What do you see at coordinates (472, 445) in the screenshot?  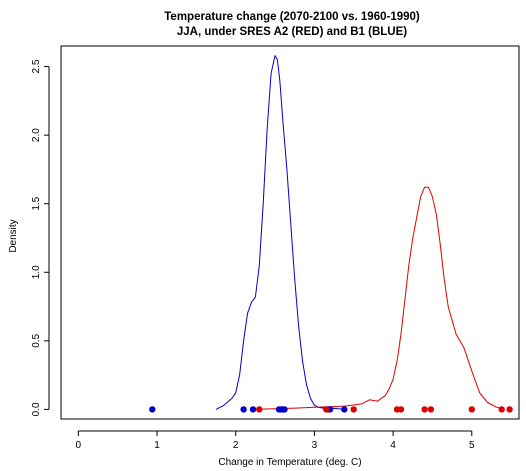 I see `x-tick-label: 5` at bounding box center [472, 445].